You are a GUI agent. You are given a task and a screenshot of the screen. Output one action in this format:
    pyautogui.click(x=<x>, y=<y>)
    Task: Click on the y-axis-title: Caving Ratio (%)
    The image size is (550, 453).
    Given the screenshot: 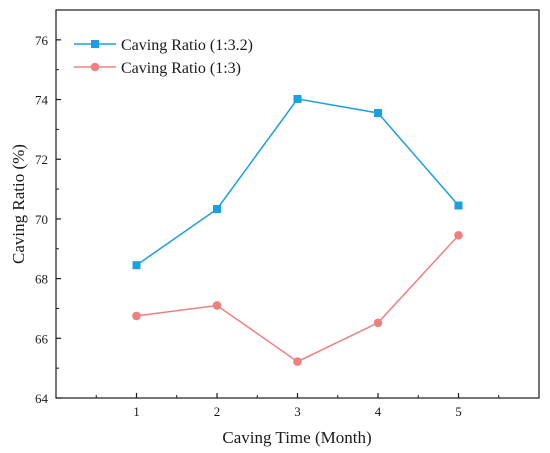 What is the action you would take?
    pyautogui.click(x=18, y=204)
    